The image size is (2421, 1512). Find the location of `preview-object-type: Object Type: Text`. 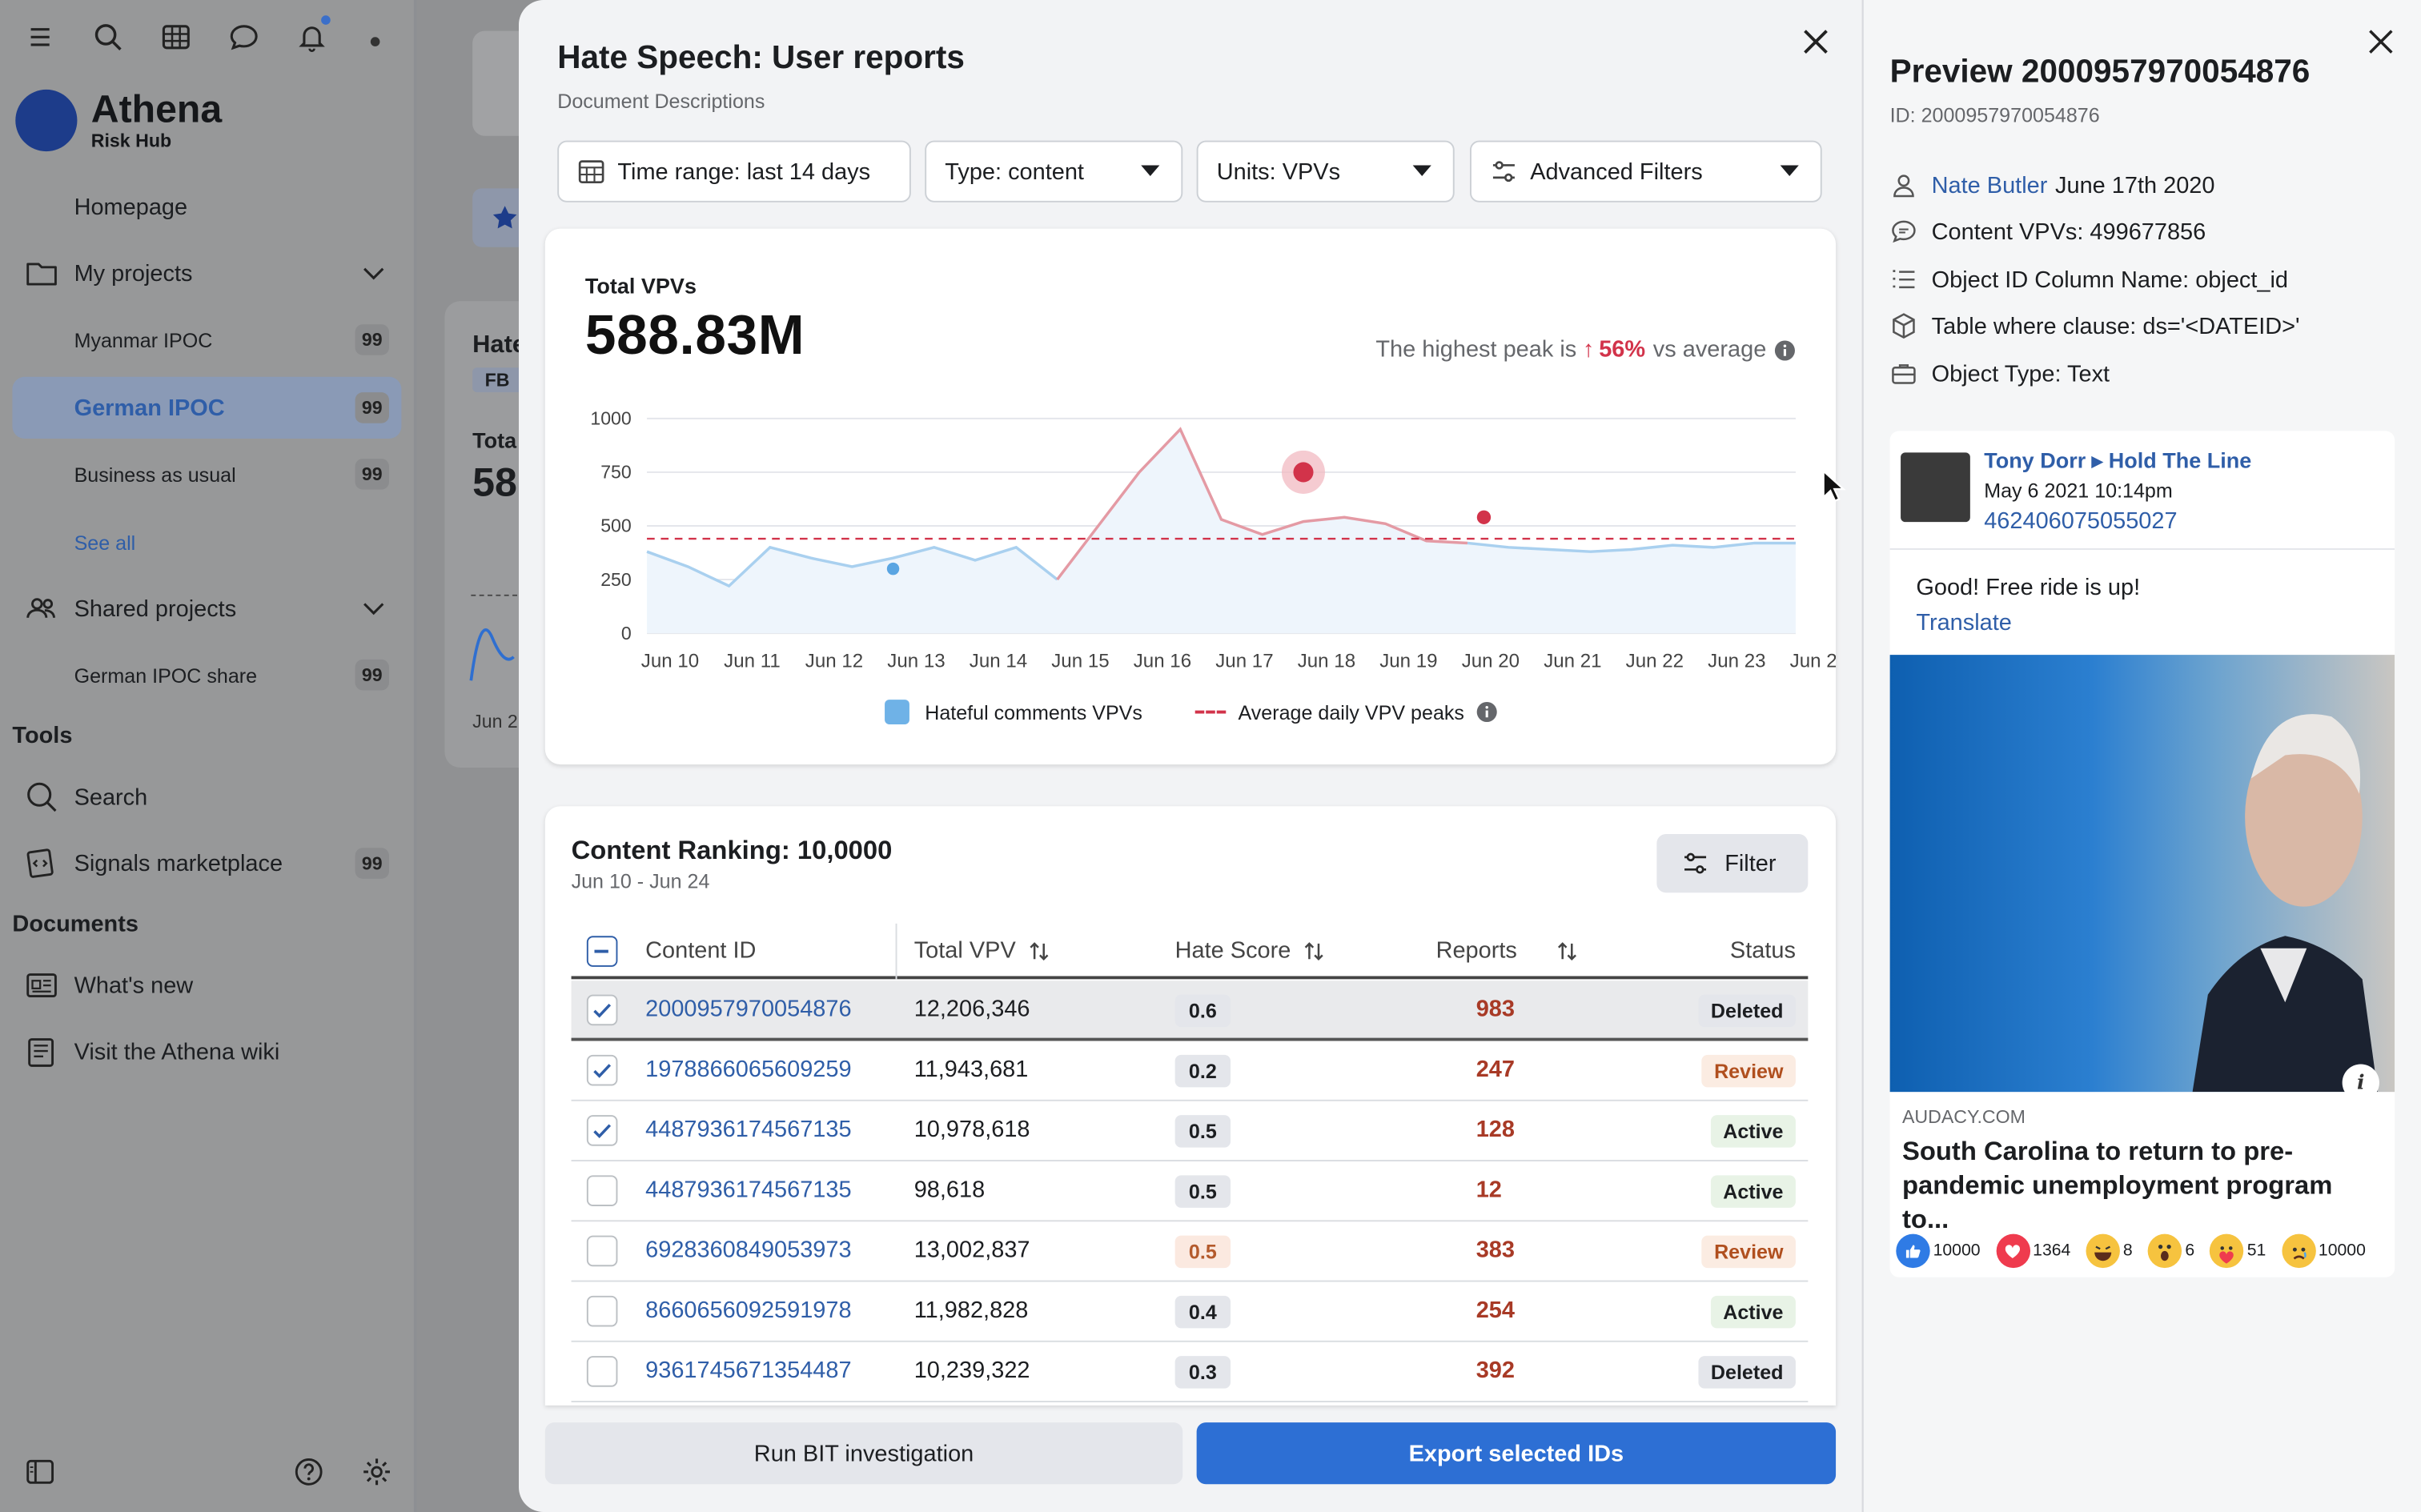

preview-object-type: Object Type: Text is located at coordinates (2000, 374).